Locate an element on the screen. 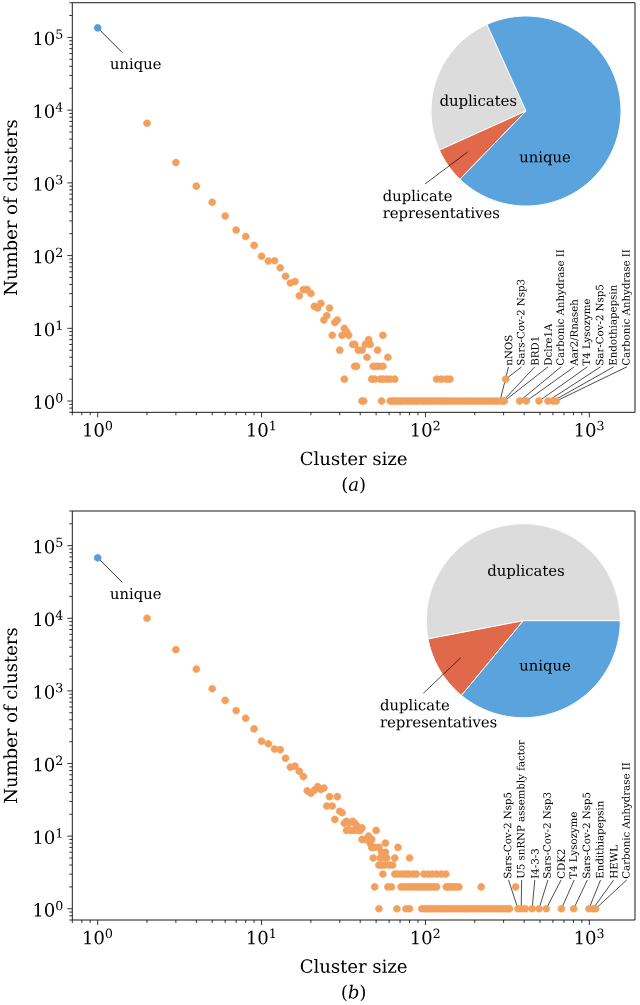  annotation: I4-3-3 is located at coordinates (534, 864).